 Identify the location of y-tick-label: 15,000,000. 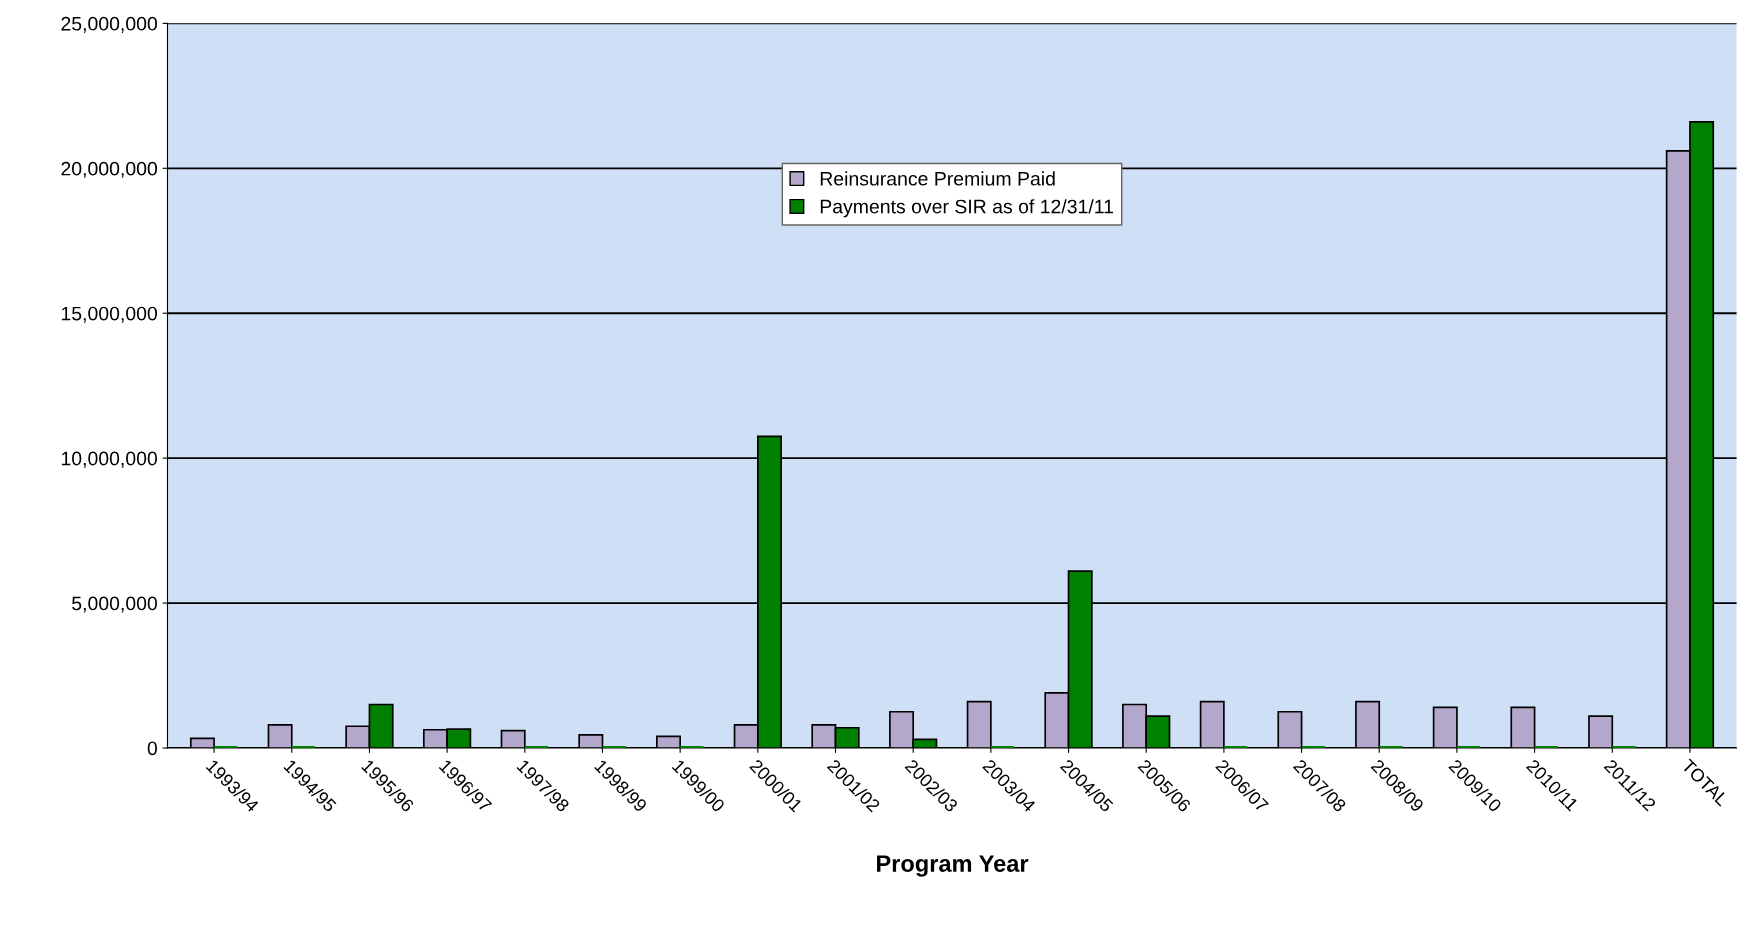
(109, 314).